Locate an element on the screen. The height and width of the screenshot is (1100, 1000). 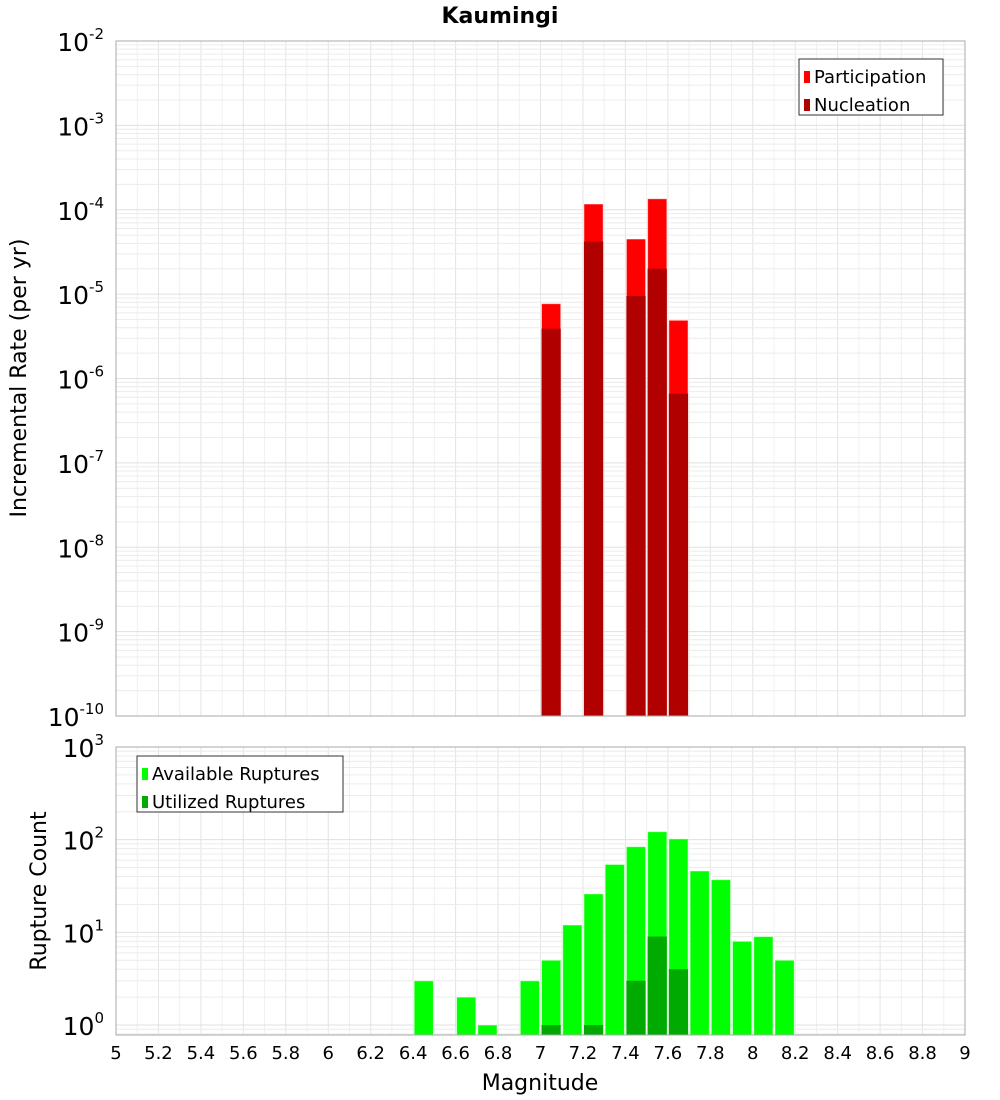
x-tick-label: 6 is located at coordinates (328, 1053).